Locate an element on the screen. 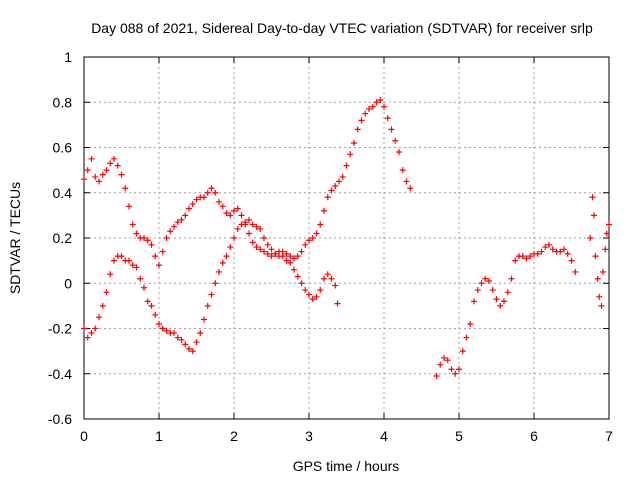 The width and height of the screenshot is (640, 480). y-tick-label: 0.4 is located at coordinates (63, 193).